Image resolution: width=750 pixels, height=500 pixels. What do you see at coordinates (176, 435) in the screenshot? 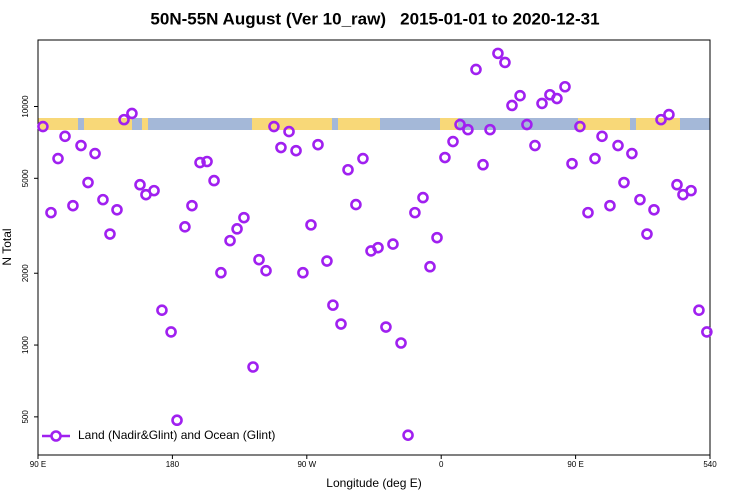
I see `legend-label: Land (Nadir&Glint) and Ocean (Glint)` at bounding box center [176, 435].